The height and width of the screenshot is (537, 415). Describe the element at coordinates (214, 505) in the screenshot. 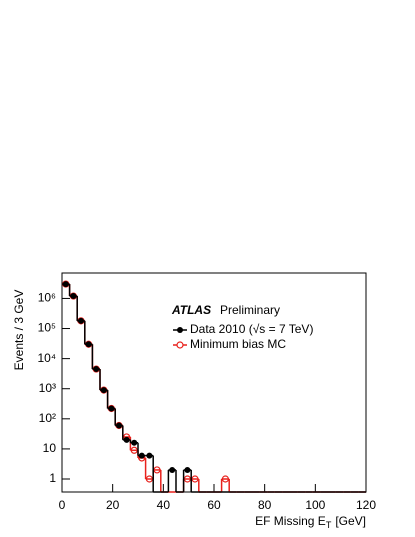

I see `x-tick-label: 60` at that location.